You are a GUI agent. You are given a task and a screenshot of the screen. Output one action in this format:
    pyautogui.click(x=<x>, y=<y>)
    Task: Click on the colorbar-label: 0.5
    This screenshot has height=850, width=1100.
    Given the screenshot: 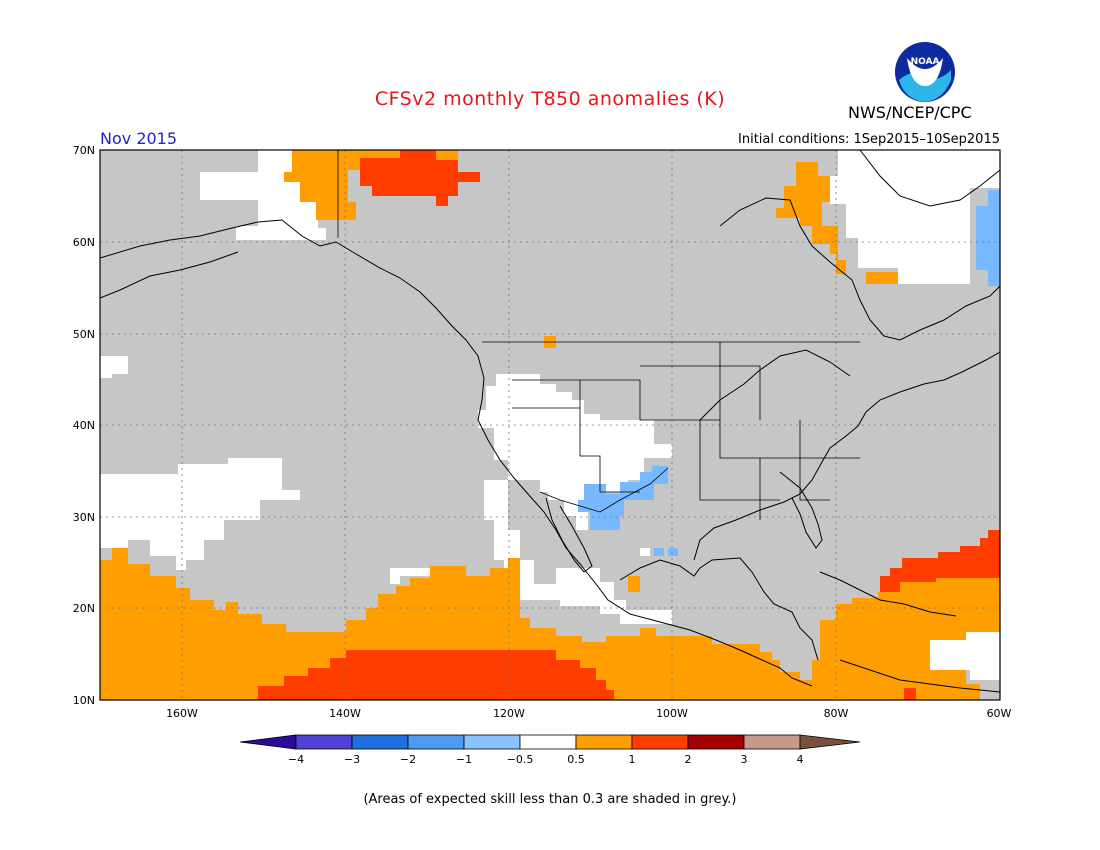 What is the action you would take?
    pyautogui.click(x=576, y=759)
    